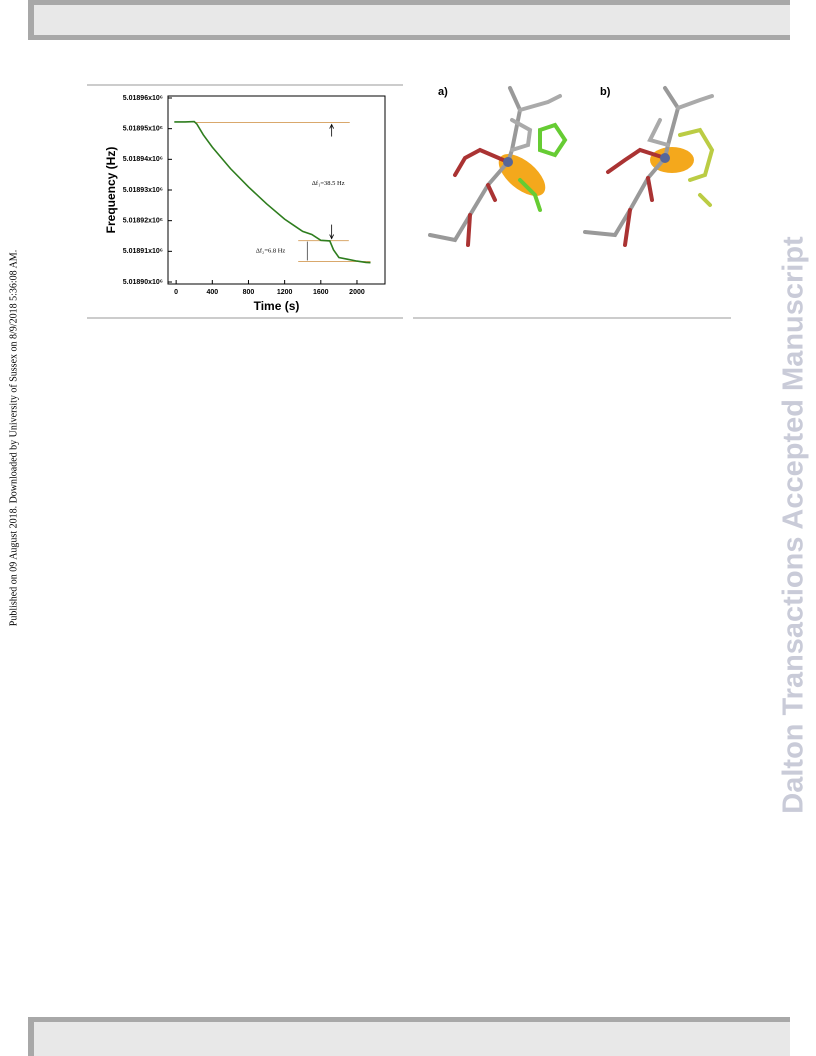 This screenshot has width=816, height=1056. I want to click on footer-inner, so click(412, 1039).